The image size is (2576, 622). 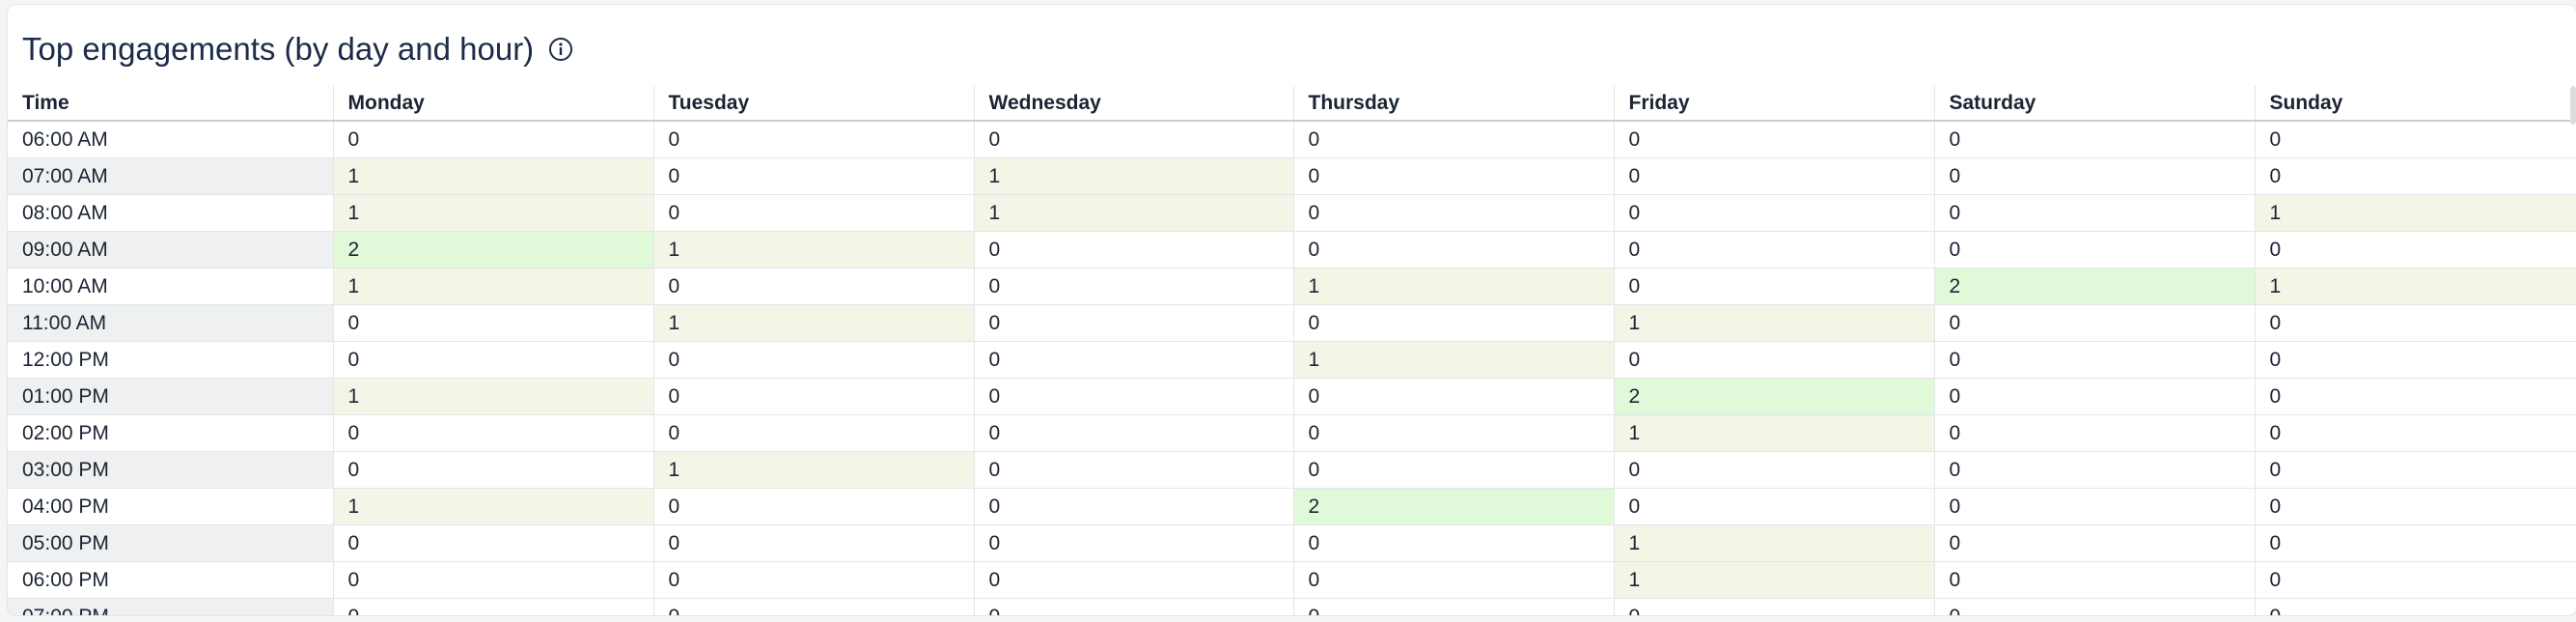 I want to click on time-cell: 12:00 PM, so click(x=170, y=360).